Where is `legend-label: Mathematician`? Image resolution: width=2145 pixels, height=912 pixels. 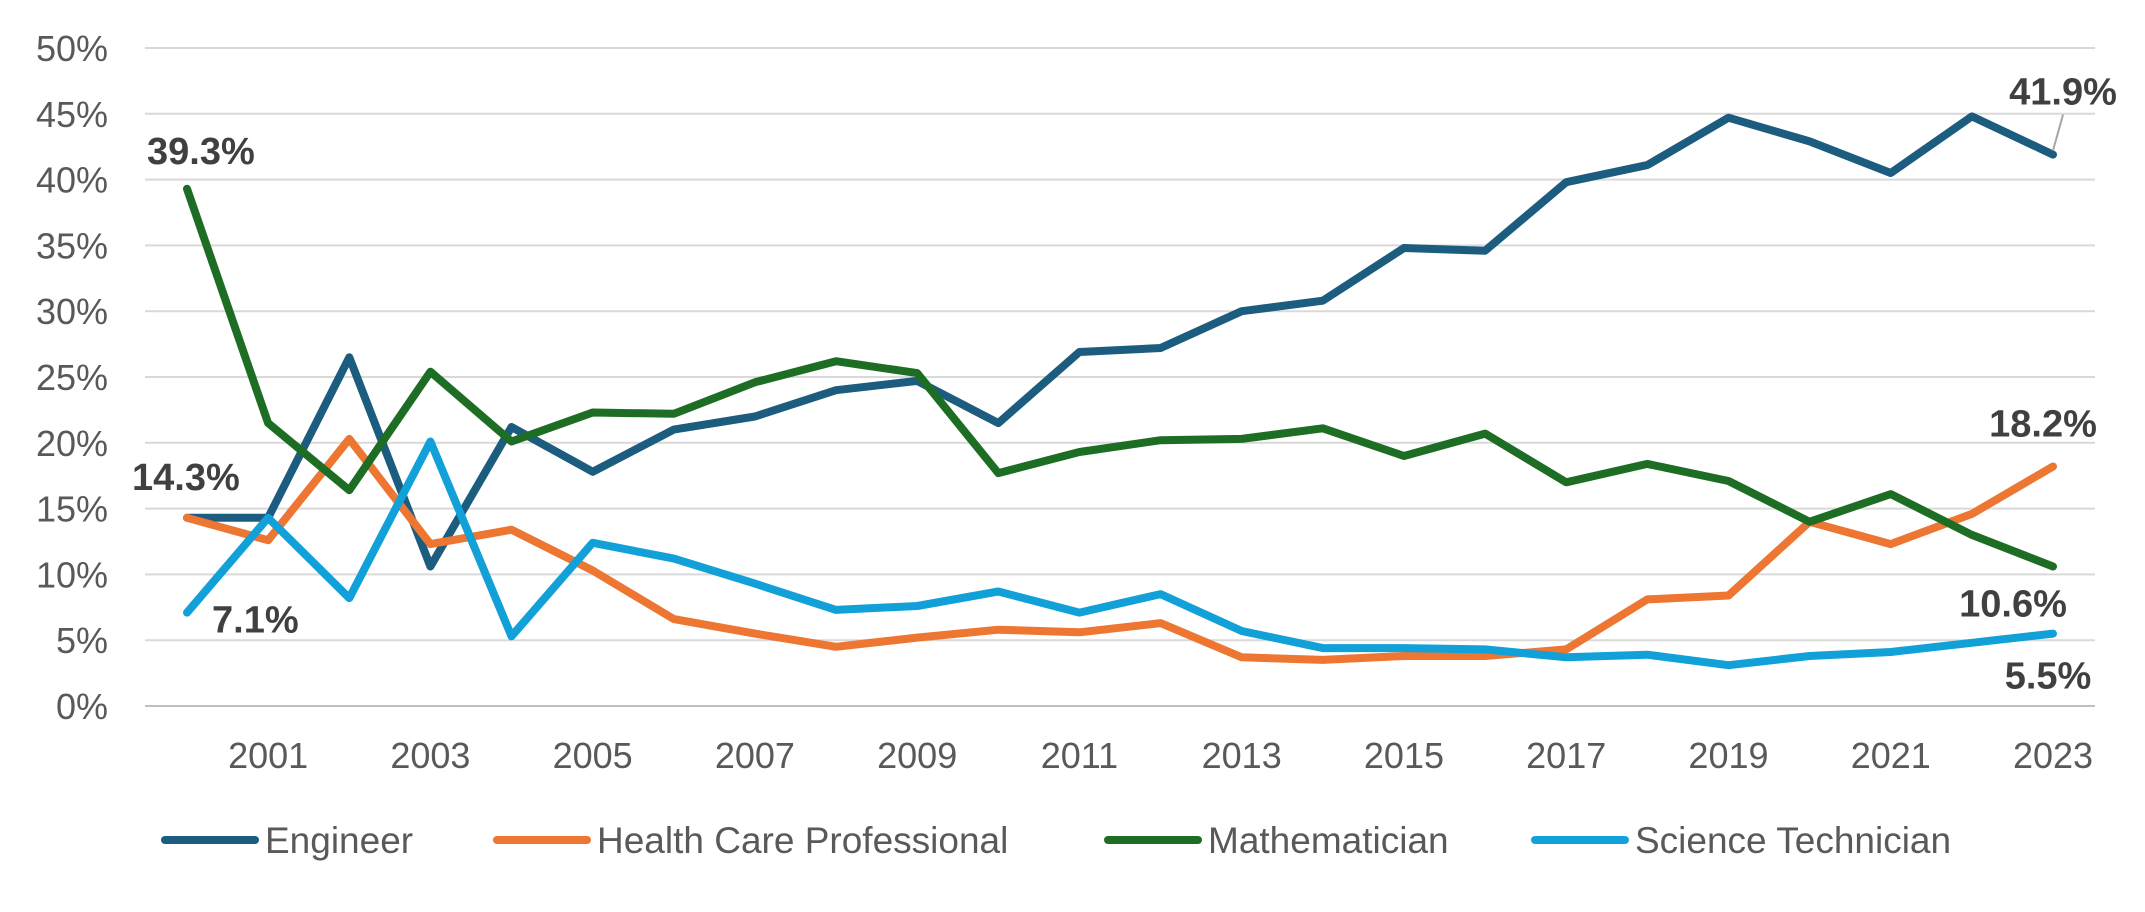 legend-label: Mathematician is located at coordinates (1328, 840).